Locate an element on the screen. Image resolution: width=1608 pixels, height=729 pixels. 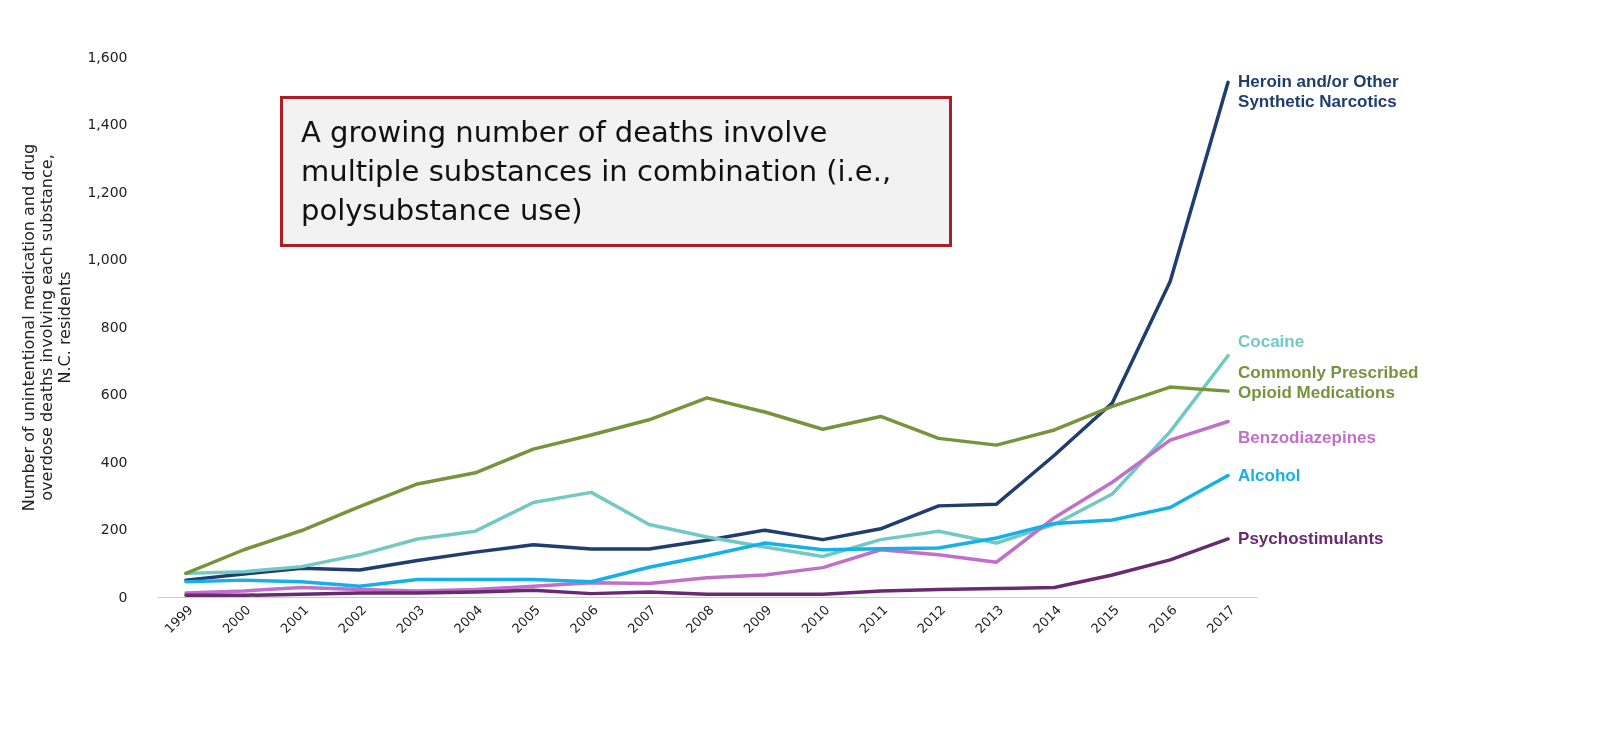
y-tick-label: 1,000 is located at coordinates (107, 259).